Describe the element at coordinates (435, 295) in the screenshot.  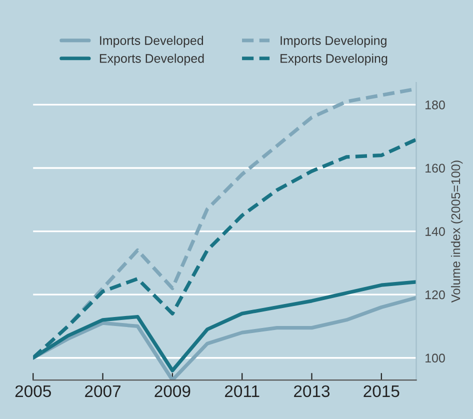
I see `y-tick-label: 120` at that location.